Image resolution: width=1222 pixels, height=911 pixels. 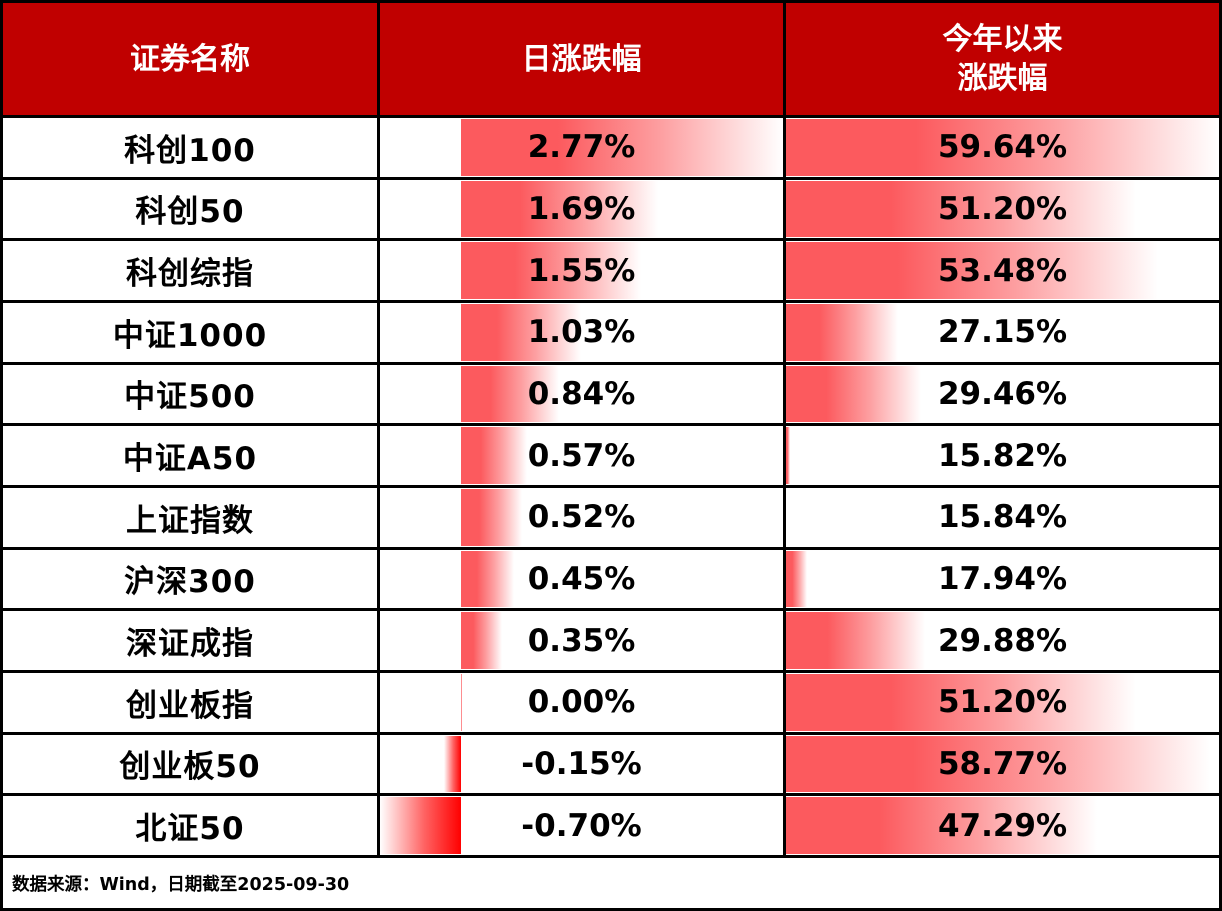 I want to click on daily-change-value: 1.03%, so click(x=581, y=332).